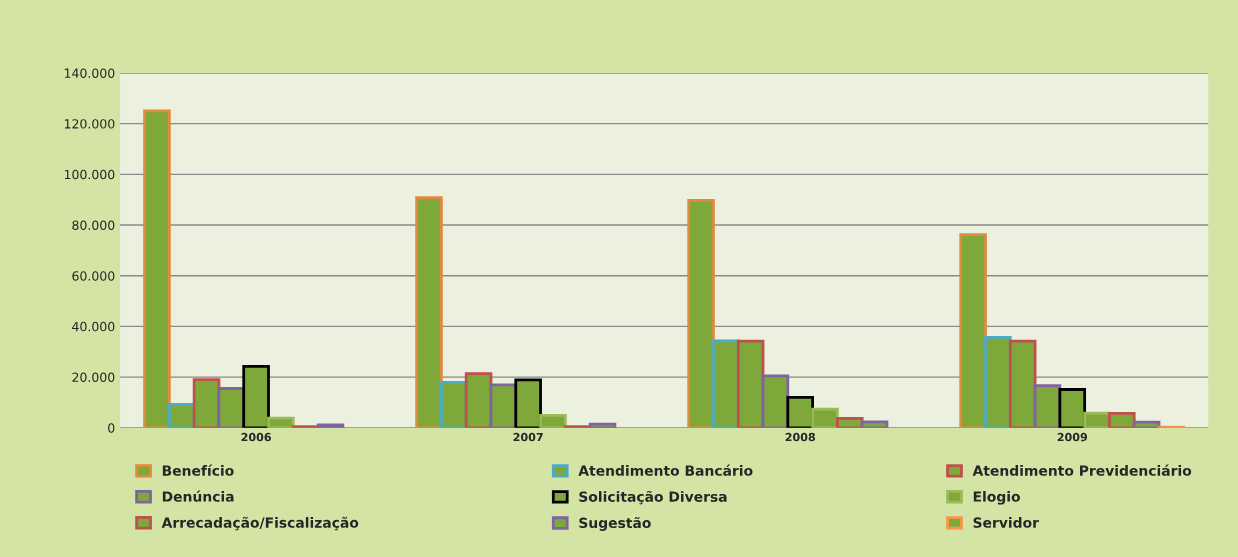 Image resolution: width=1238 pixels, height=557 pixels. I want to click on legend-label: Atendimento Bancário, so click(665, 470).